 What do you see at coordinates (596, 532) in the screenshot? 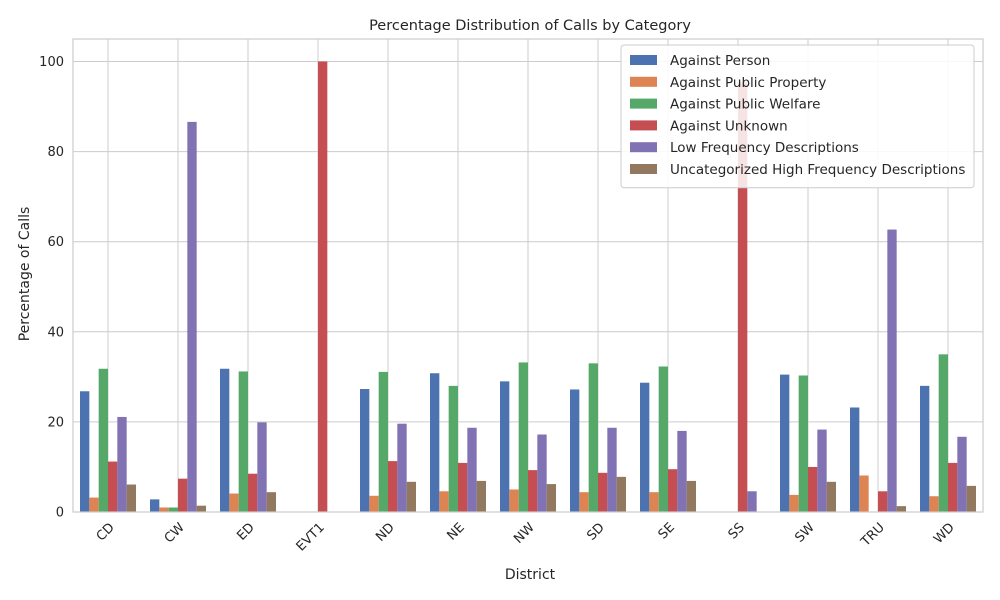
I see `x-tick-label: SD` at bounding box center [596, 532].